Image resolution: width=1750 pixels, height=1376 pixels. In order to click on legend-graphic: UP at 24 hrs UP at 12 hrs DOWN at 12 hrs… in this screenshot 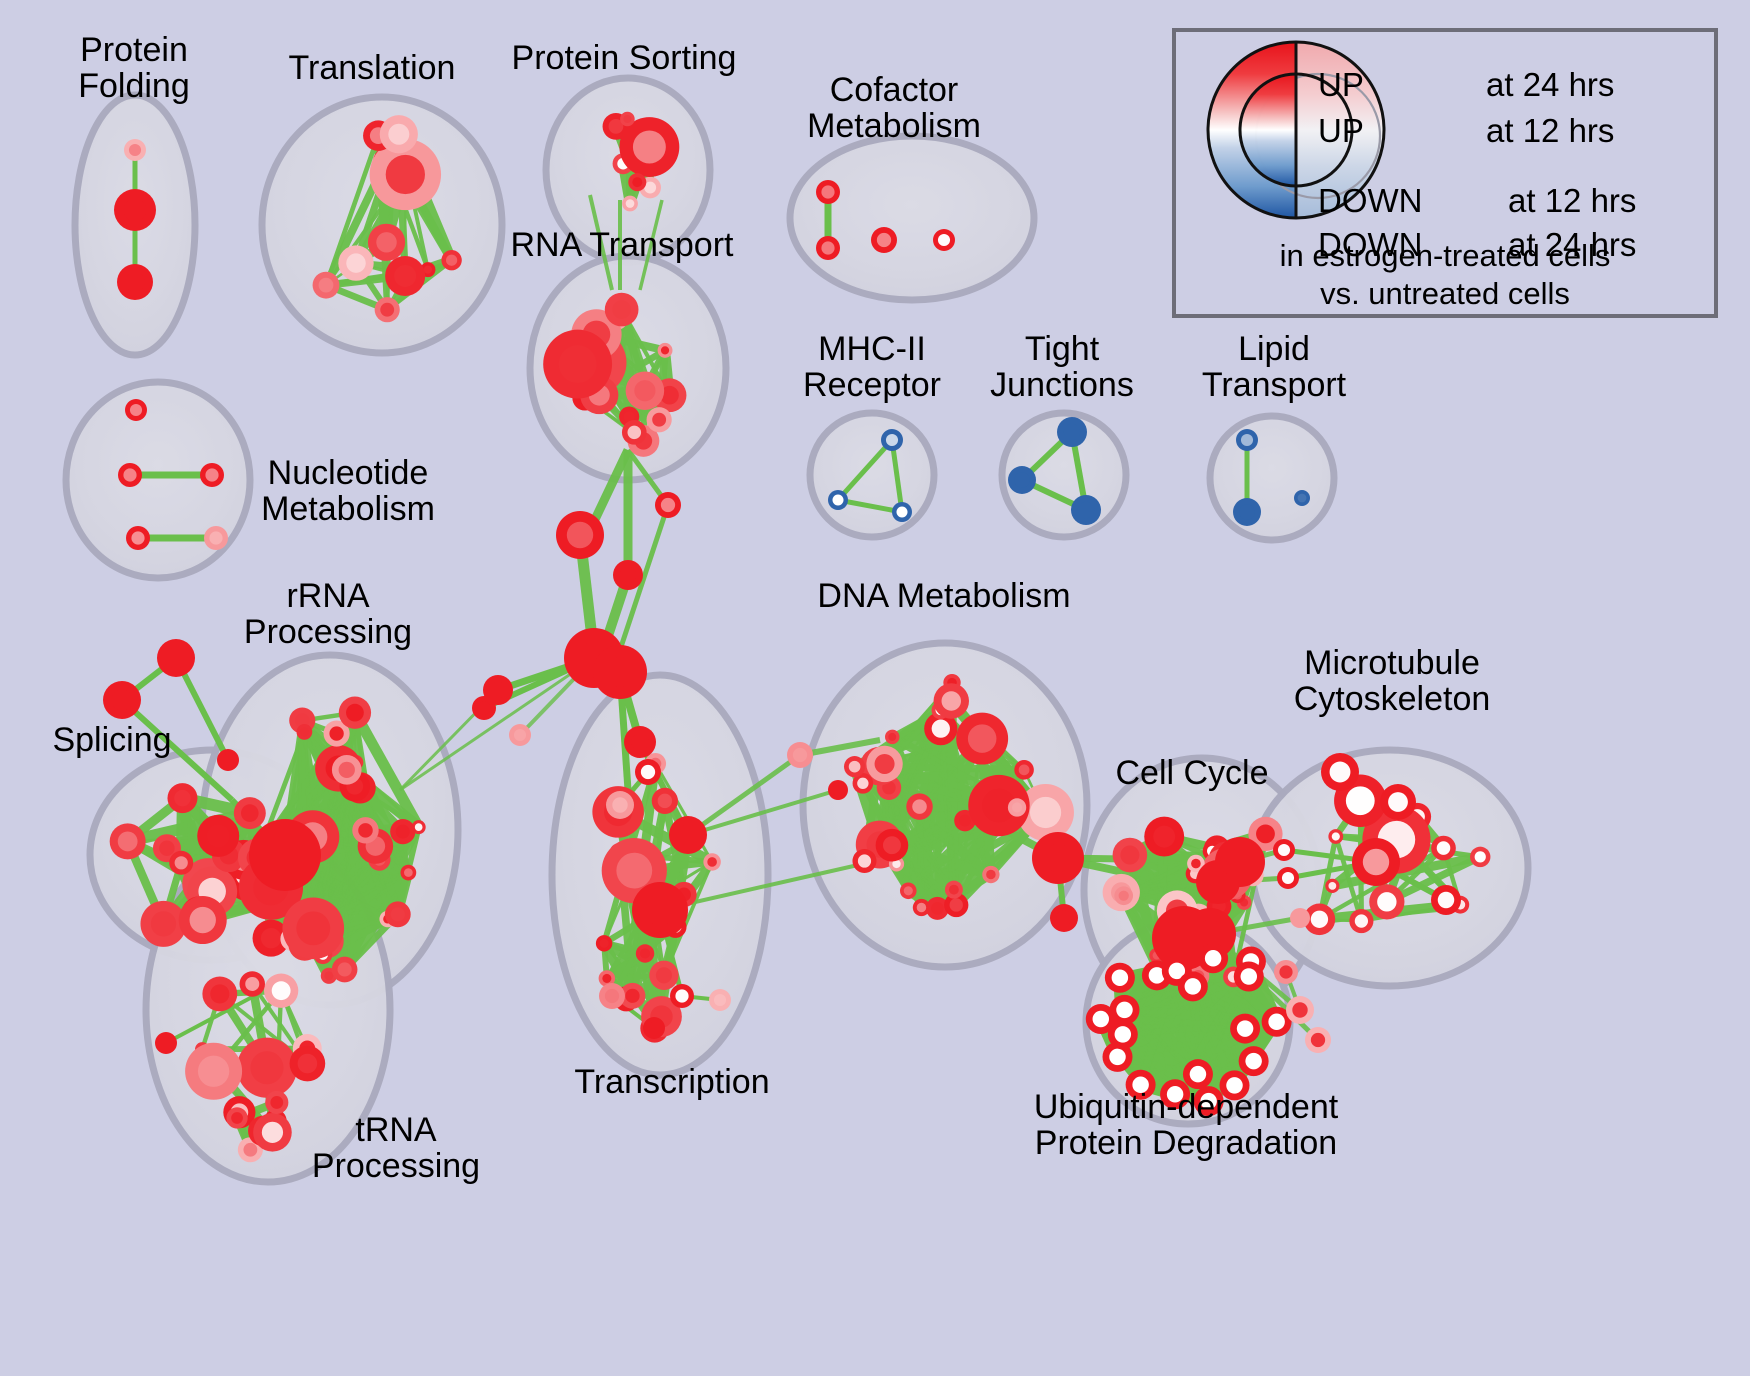, I will do `click(1421, 151)`.